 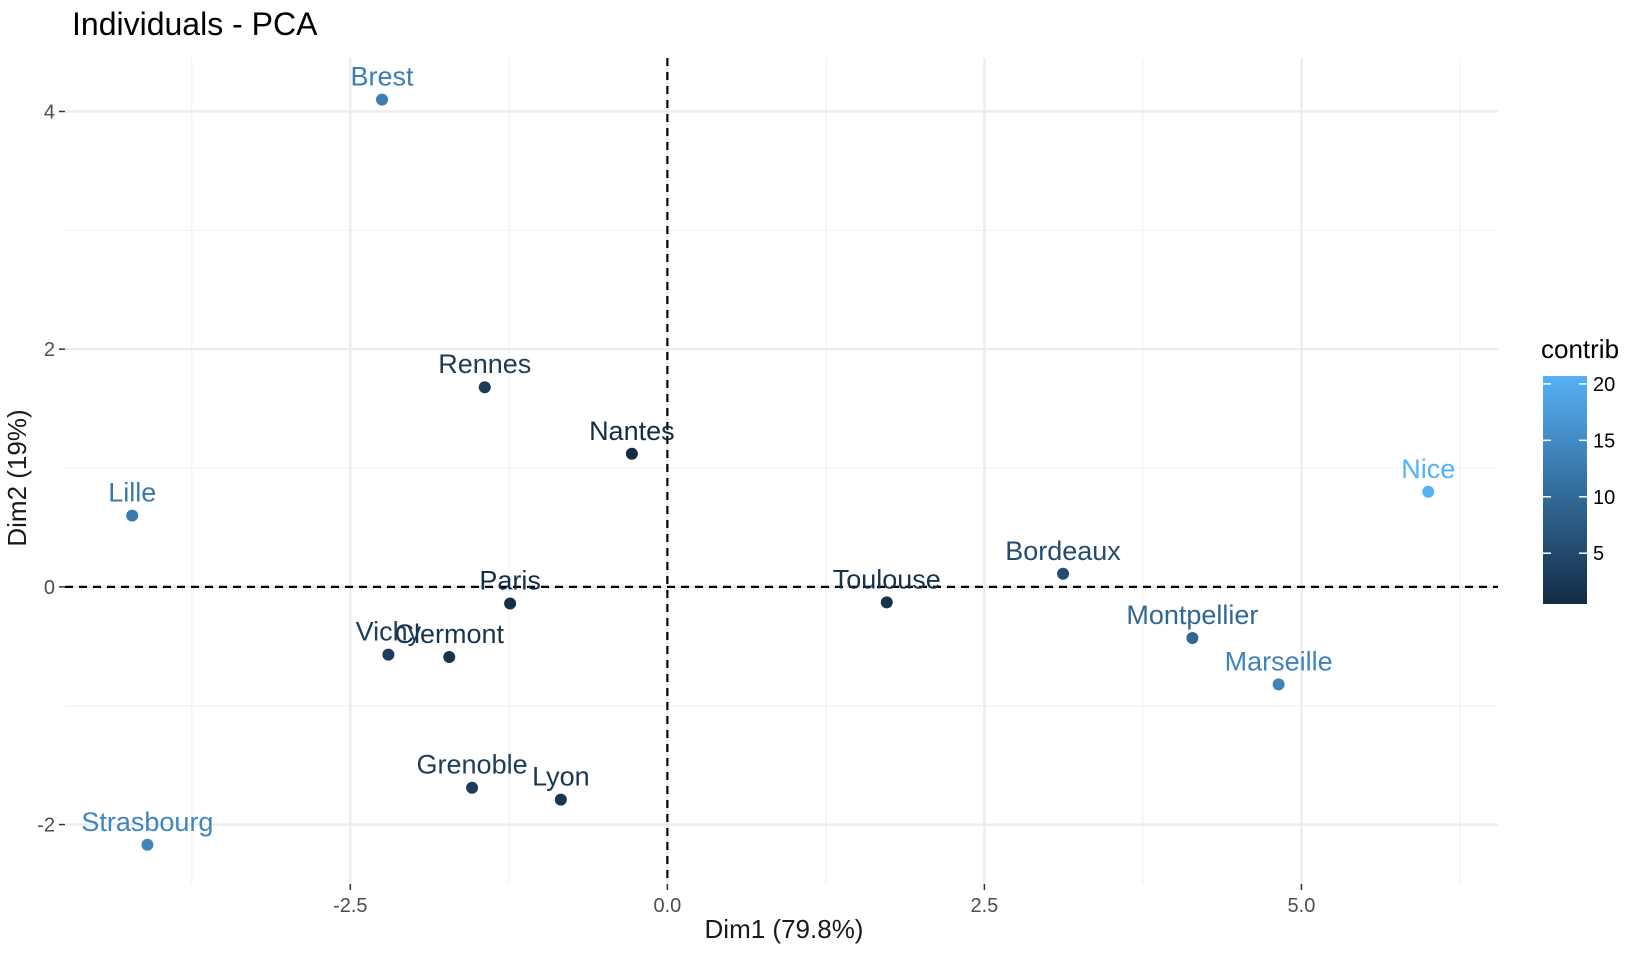 What do you see at coordinates (1192, 637) in the screenshot?
I see `point-montpellier` at bounding box center [1192, 637].